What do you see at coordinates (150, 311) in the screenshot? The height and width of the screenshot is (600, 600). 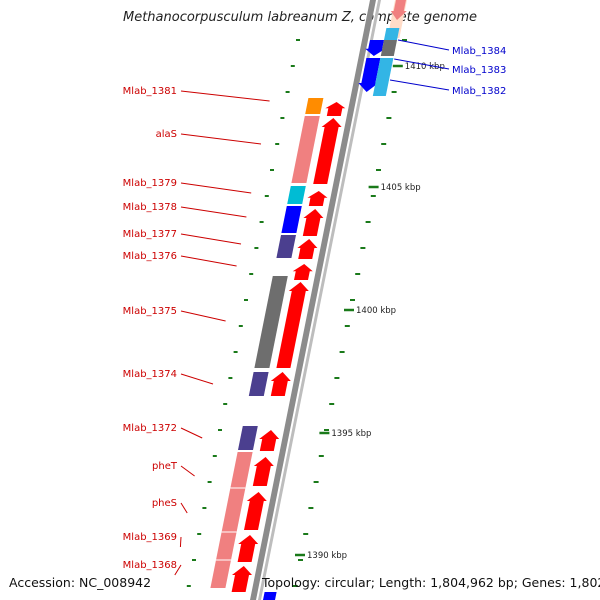 I see `gene-label-left: Mlab_1375` at bounding box center [150, 311].